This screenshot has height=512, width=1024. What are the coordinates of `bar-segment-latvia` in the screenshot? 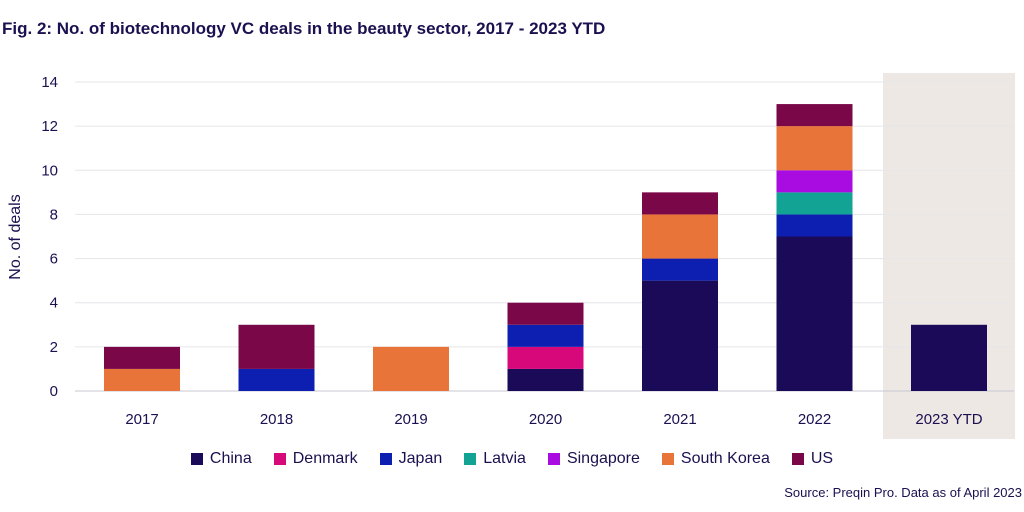 It's located at (814, 203).